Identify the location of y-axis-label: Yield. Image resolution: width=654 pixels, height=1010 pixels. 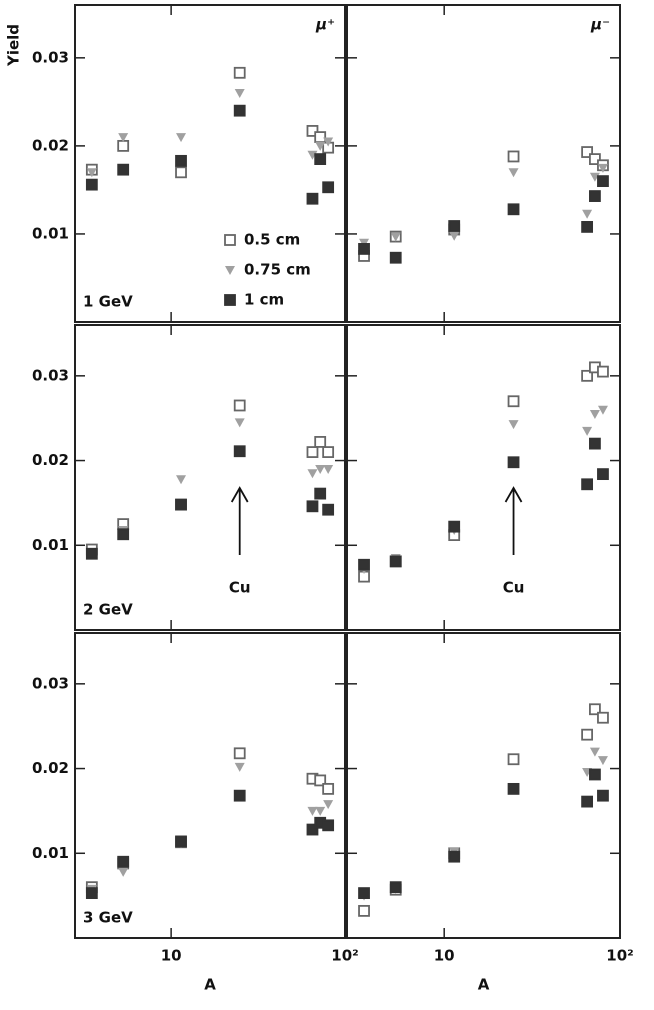
(14, 45).